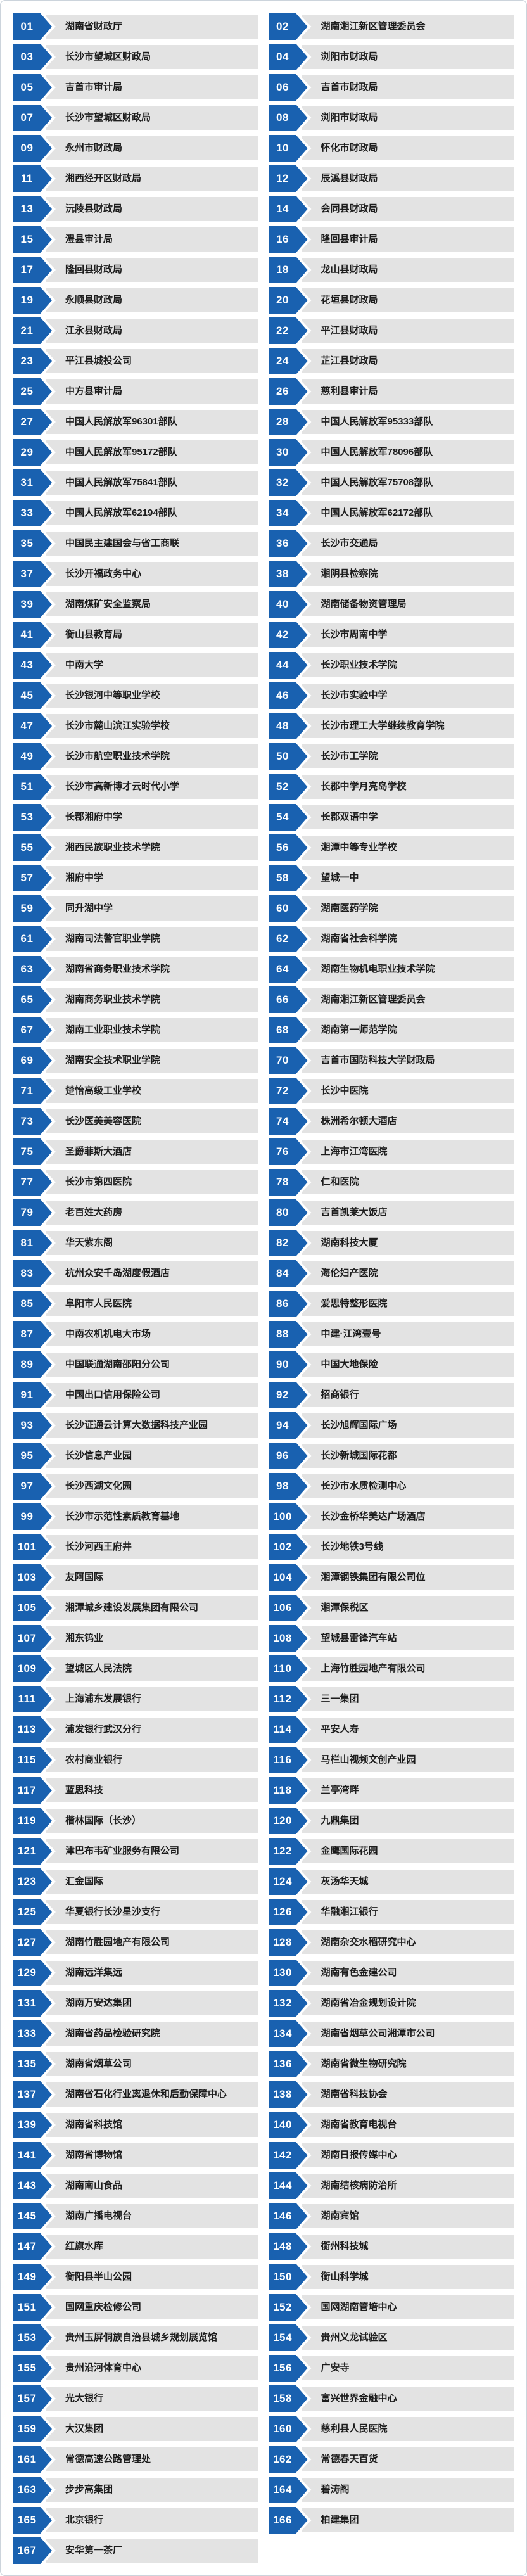 The height and width of the screenshot is (2576, 527). Describe the element at coordinates (94, 209) in the screenshot. I see `item-label: 沅陵县财政局` at that location.